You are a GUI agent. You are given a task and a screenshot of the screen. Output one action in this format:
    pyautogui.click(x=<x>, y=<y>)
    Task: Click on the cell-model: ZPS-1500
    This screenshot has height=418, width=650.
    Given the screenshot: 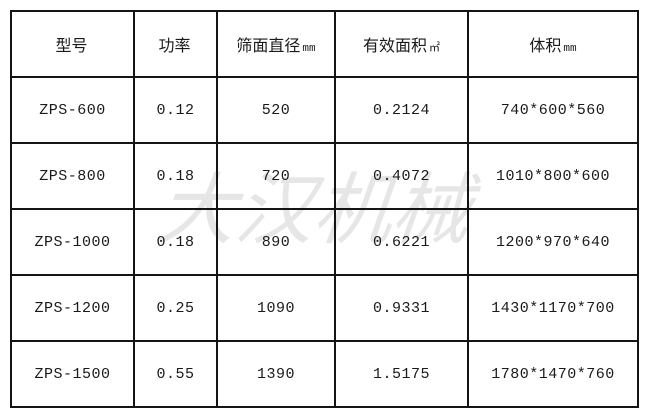 What is the action you would take?
    pyautogui.click(x=72, y=374)
    